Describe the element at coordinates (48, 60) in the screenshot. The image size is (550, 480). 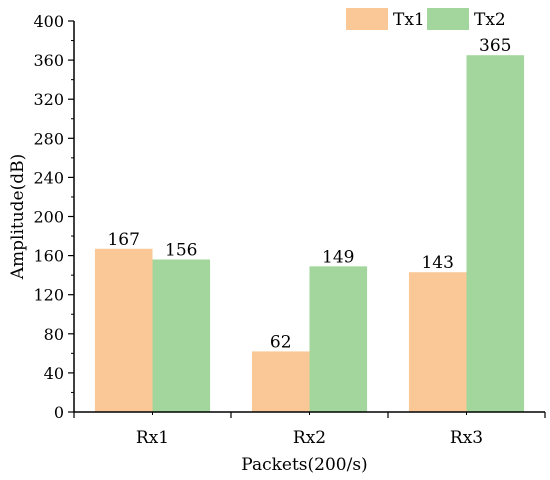
I see `y-tick-label: 360` at that location.